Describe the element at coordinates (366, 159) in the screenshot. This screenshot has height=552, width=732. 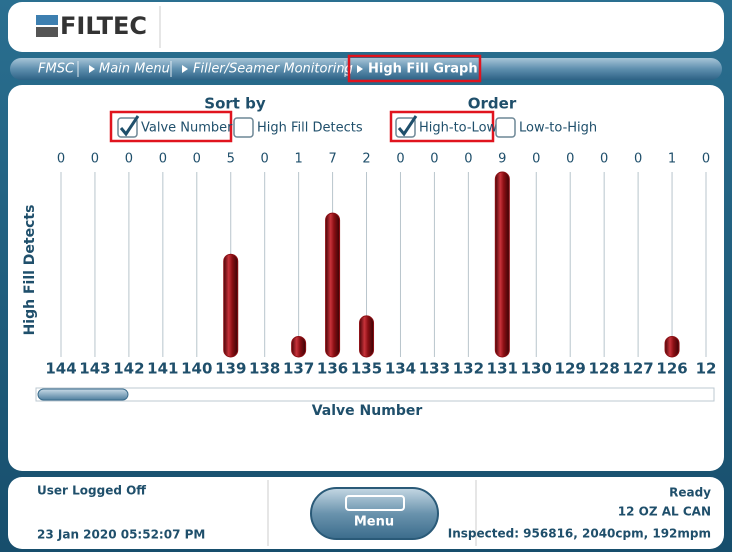
I see `value-label: 2` at that location.